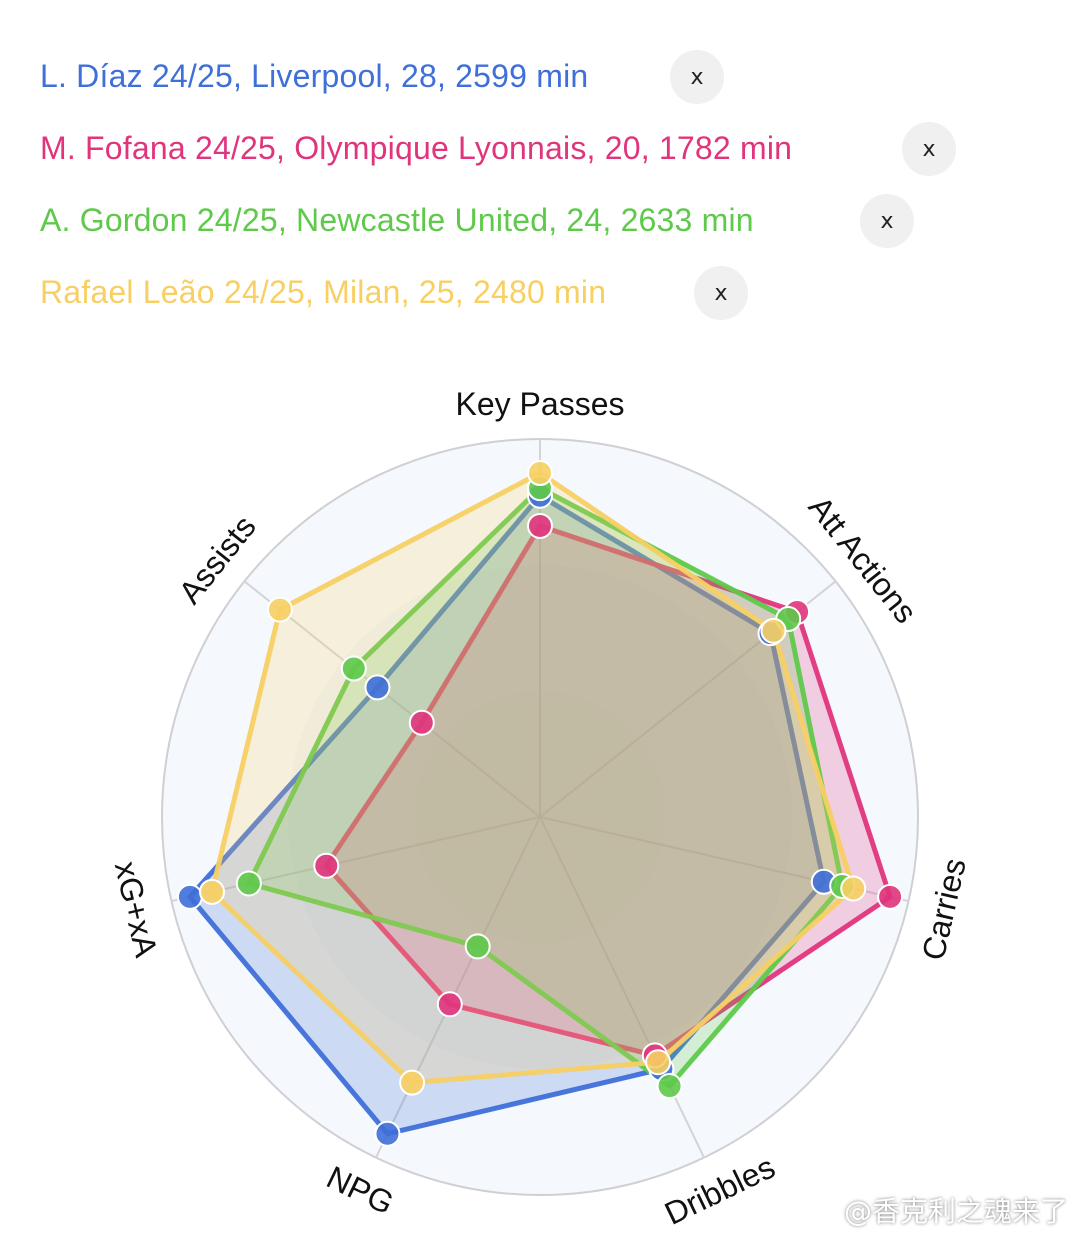 Image resolution: width=1080 pixels, height=1238 pixels. What do you see at coordinates (477, 946) in the screenshot?
I see `data-point-s2-npg` at bounding box center [477, 946].